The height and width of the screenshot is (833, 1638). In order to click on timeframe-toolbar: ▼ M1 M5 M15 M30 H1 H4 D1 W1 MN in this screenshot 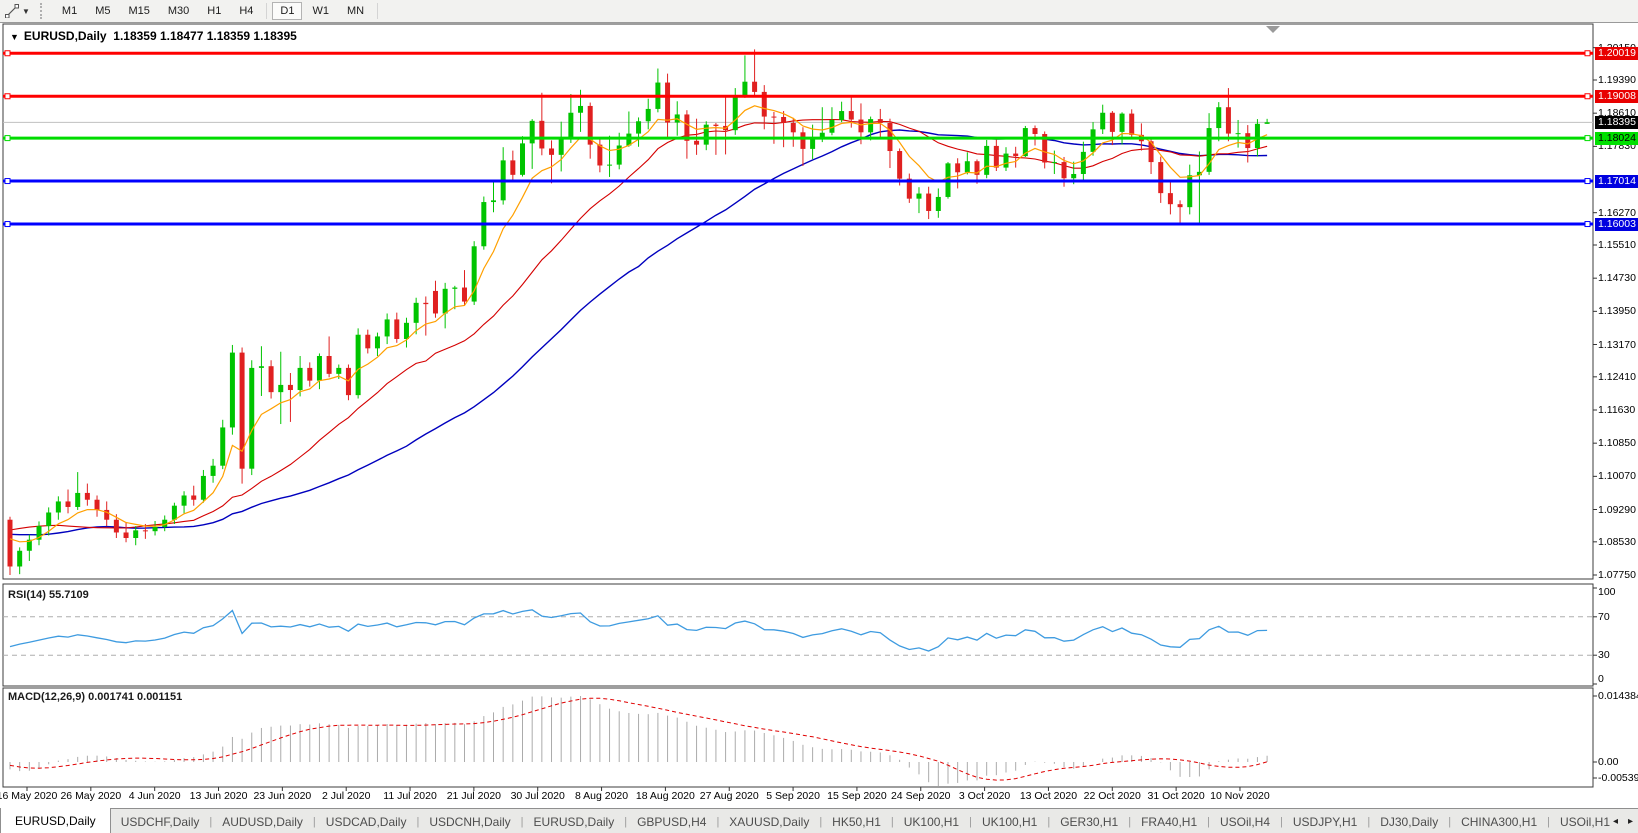, I will do `click(819, 11)`.